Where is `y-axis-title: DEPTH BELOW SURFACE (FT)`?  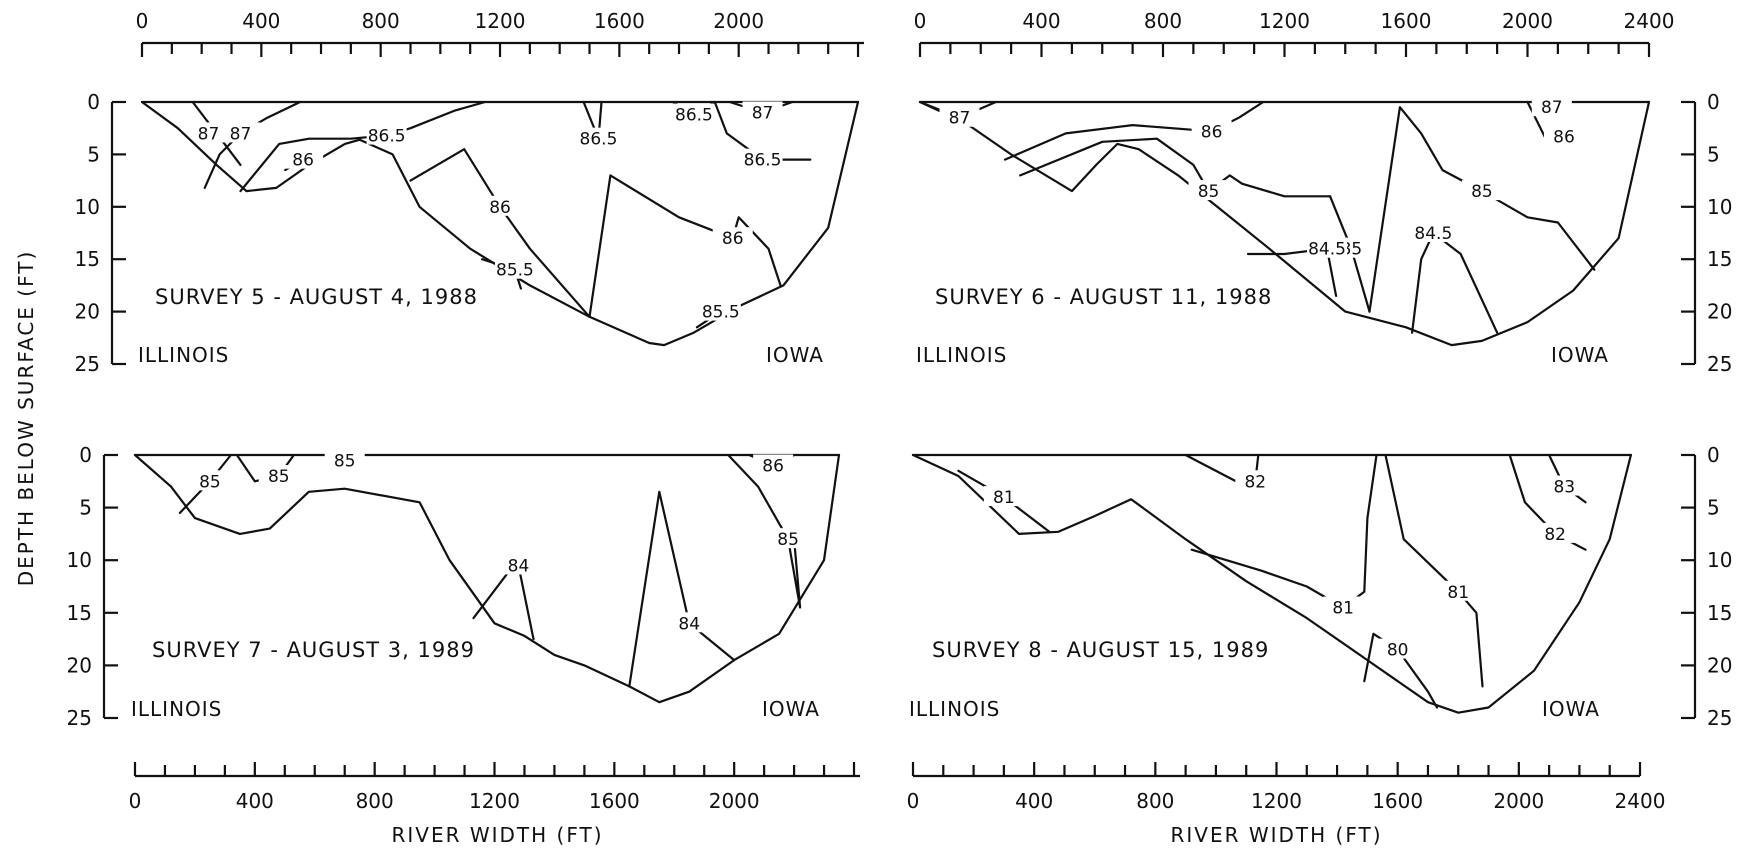
y-axis-title: DEPTH BELOW SURFACE (FT) is located at coordinates (26, 418).